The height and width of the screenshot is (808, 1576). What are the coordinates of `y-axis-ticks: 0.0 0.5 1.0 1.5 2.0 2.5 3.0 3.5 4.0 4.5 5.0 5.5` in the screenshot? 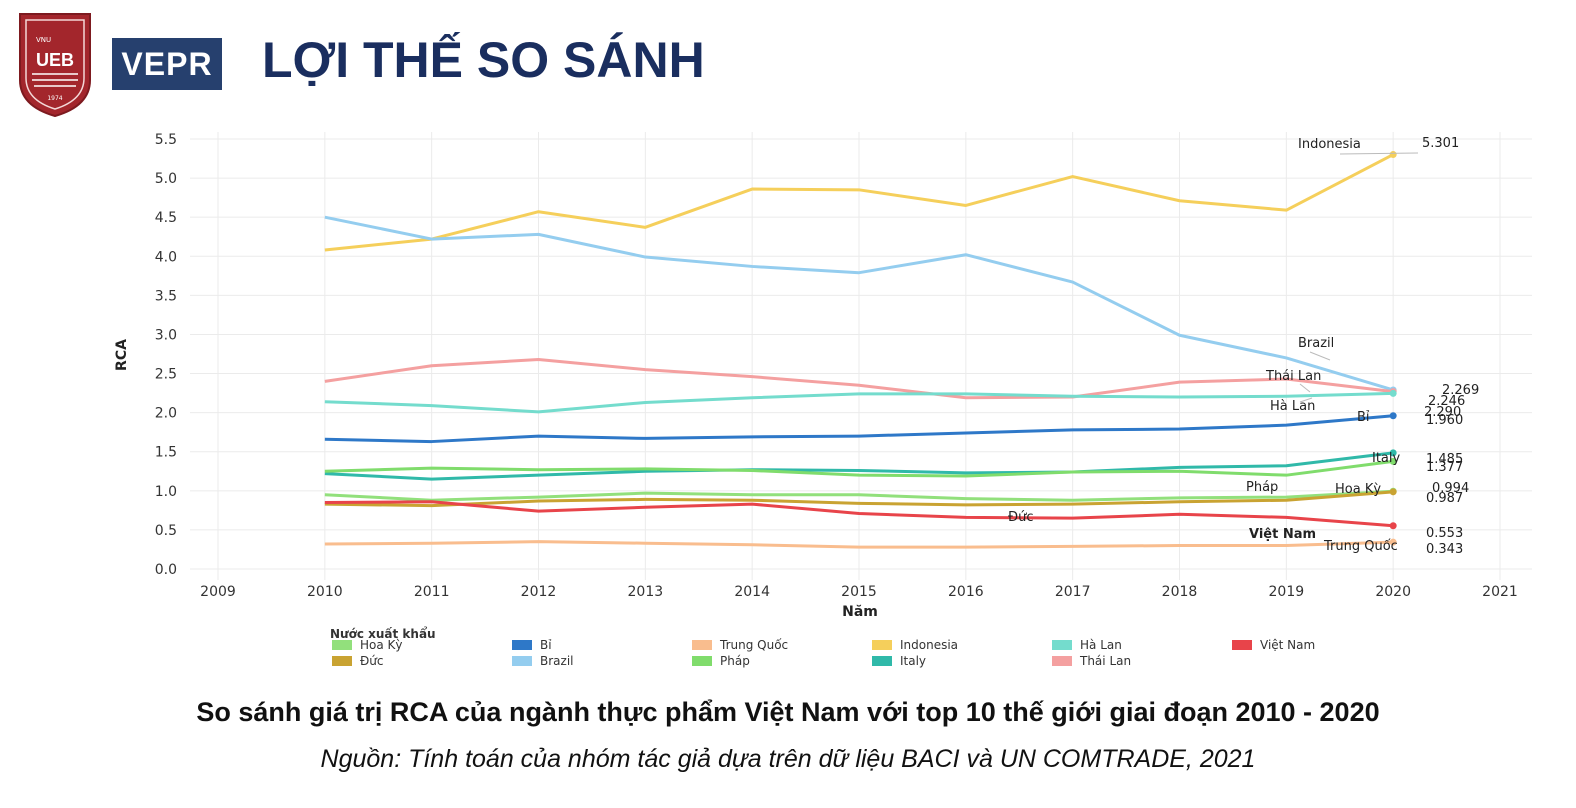 It's located at (166, 355).